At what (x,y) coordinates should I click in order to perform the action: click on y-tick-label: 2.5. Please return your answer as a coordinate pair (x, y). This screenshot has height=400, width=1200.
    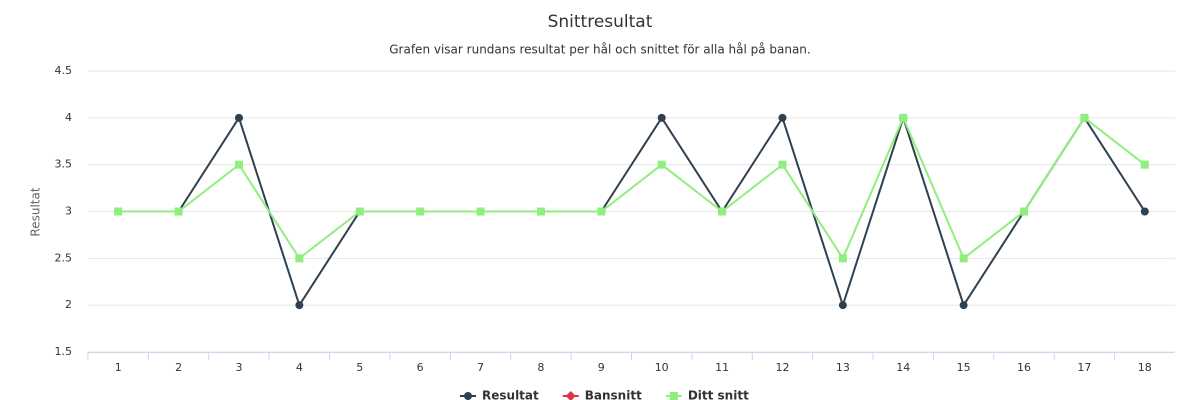
    Looking at the image, I should click on (64, 257).